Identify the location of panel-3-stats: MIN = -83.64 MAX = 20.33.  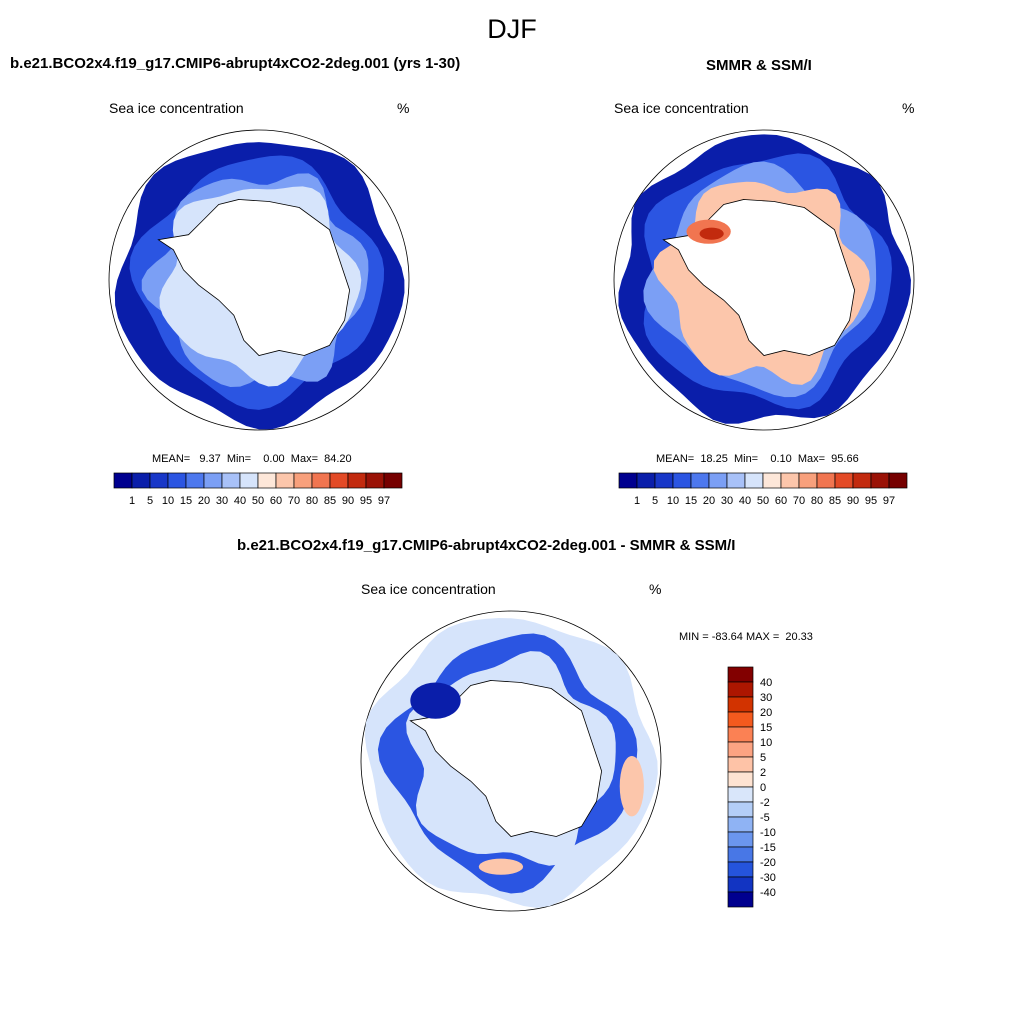
(746, 637).